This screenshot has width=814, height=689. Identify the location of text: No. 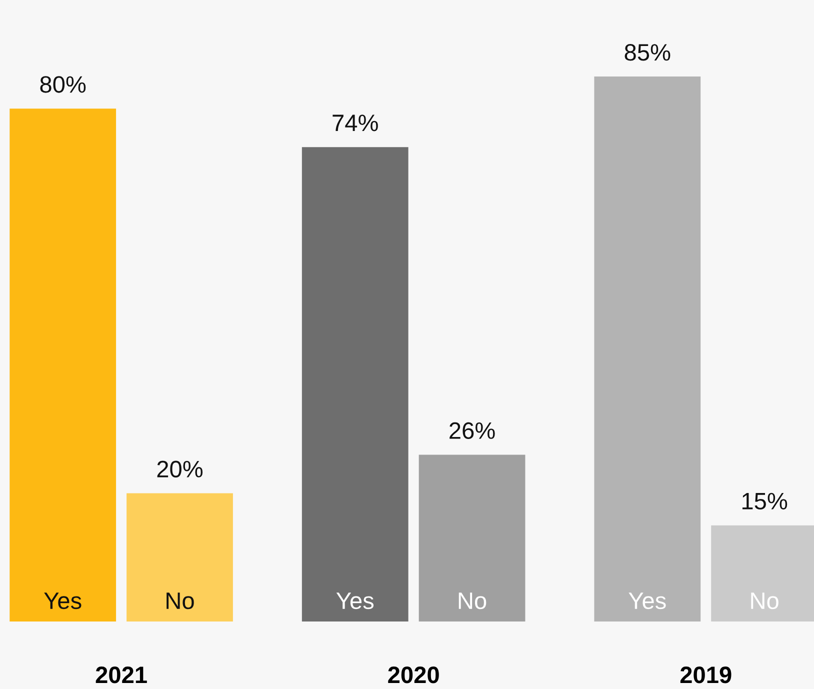
(472, 601).